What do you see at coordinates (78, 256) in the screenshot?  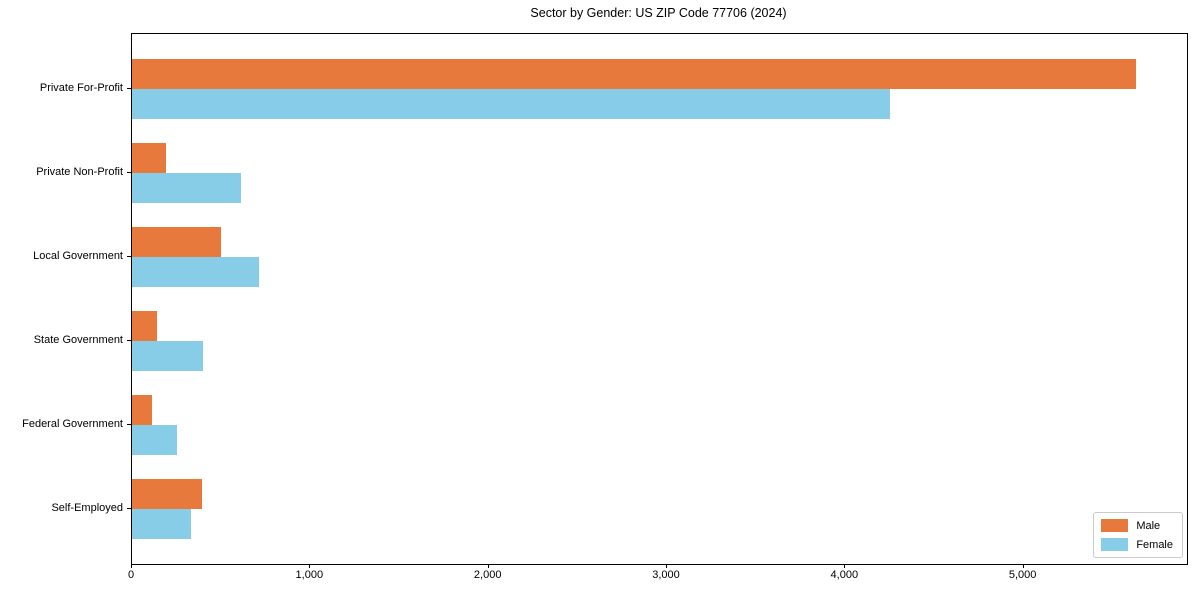 I see `y-axis-category-label: Local Government` at bounding box center [78, 256].